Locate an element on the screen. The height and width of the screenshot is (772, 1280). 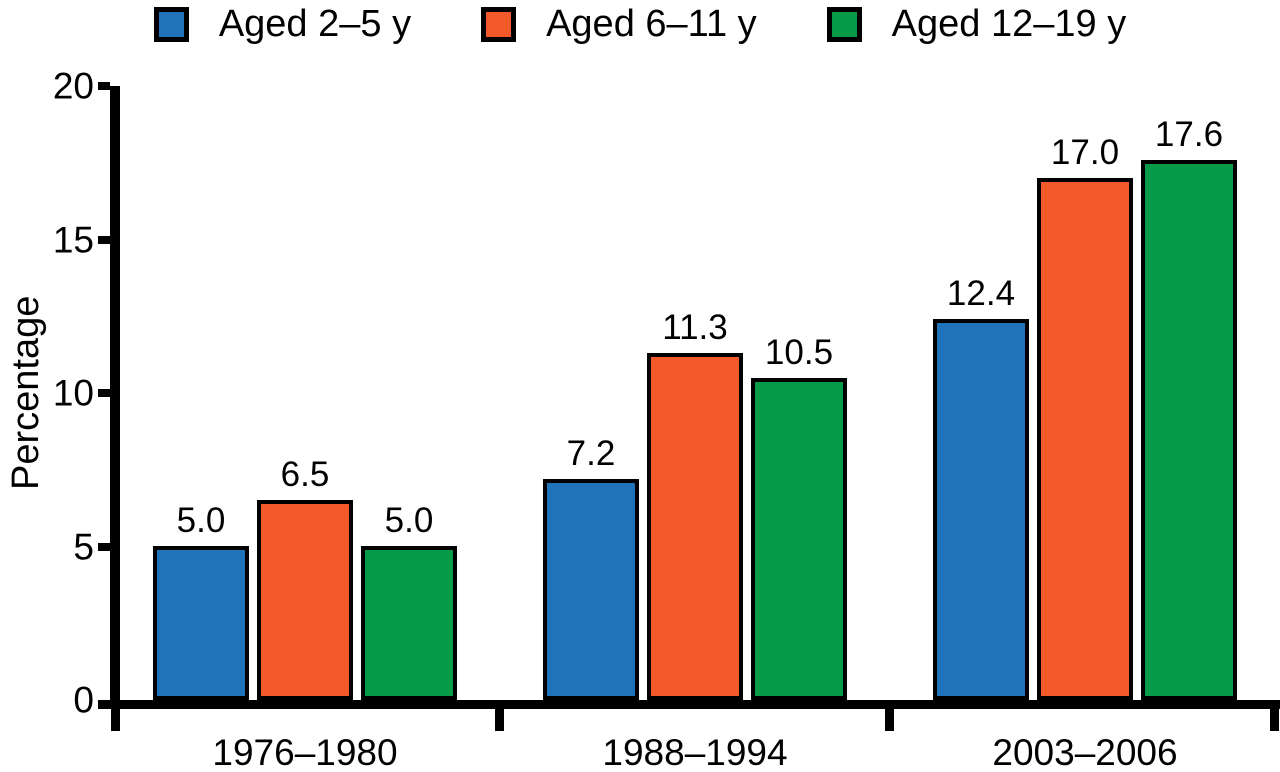
bar-with-label: 11.3 is located at coordinates (694, 504).